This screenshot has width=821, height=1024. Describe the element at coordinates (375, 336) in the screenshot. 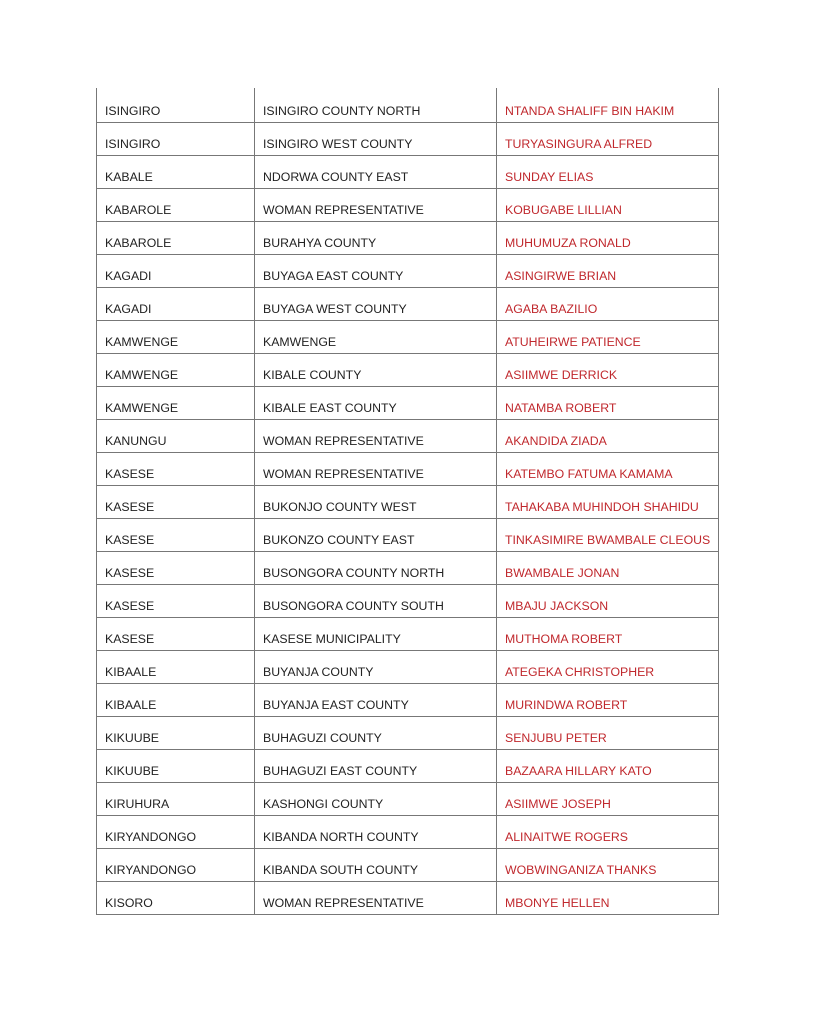

I see `constituency-cell: KAMWENGE` at that location.